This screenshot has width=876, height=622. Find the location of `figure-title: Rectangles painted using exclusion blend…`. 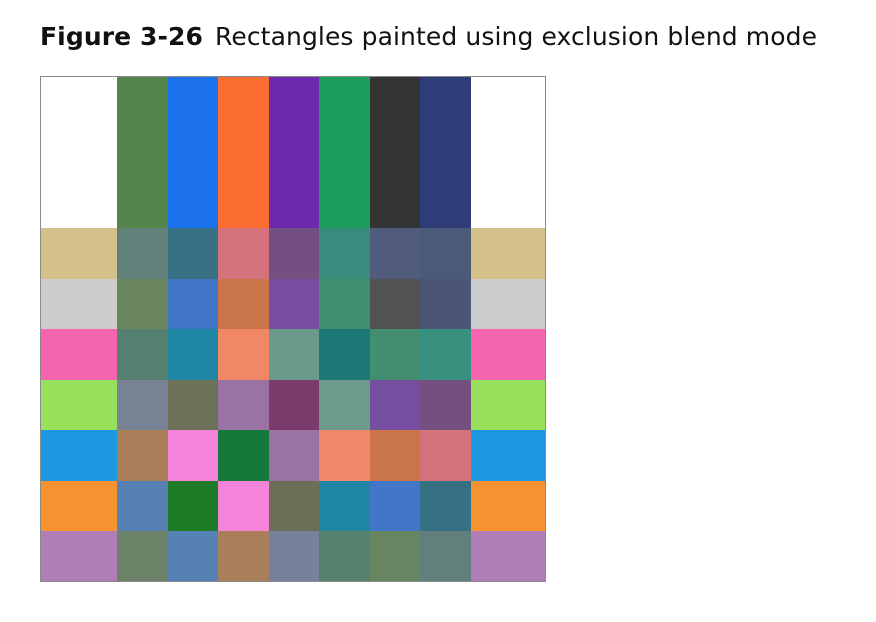

figure-title: Rectangles painted using exclusion blend… is located at coordinates (516, 36).